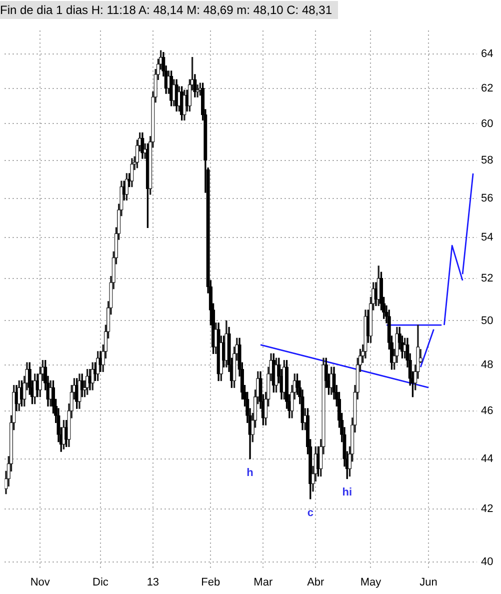  Describe the element at coordinates (153, 582) in the screenshot. I see `x-tick-label: 13` at that location.